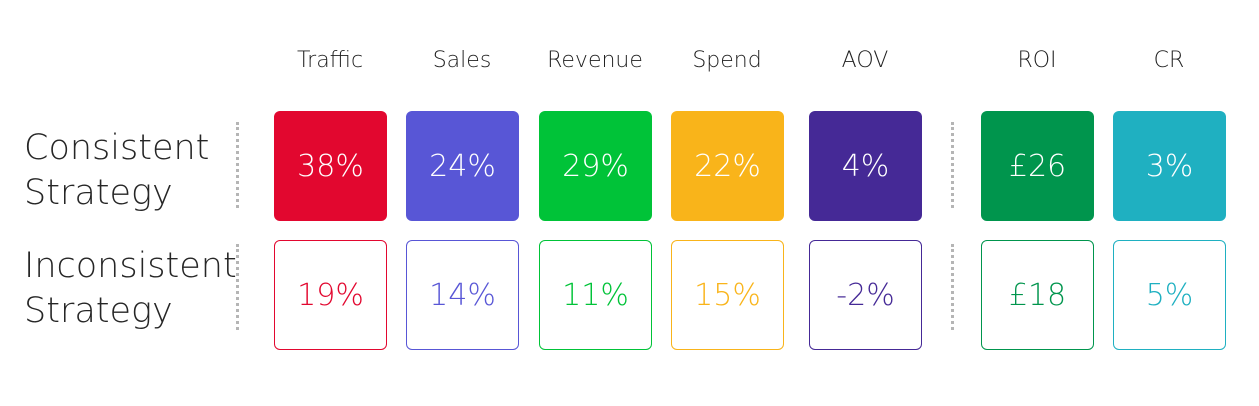 The width and height of the screenshot is (1259, 406). Describe the element at coordinates (1169, 295) in the screenshot. I see `tile-inconsistent-cr: 5%` at that location.